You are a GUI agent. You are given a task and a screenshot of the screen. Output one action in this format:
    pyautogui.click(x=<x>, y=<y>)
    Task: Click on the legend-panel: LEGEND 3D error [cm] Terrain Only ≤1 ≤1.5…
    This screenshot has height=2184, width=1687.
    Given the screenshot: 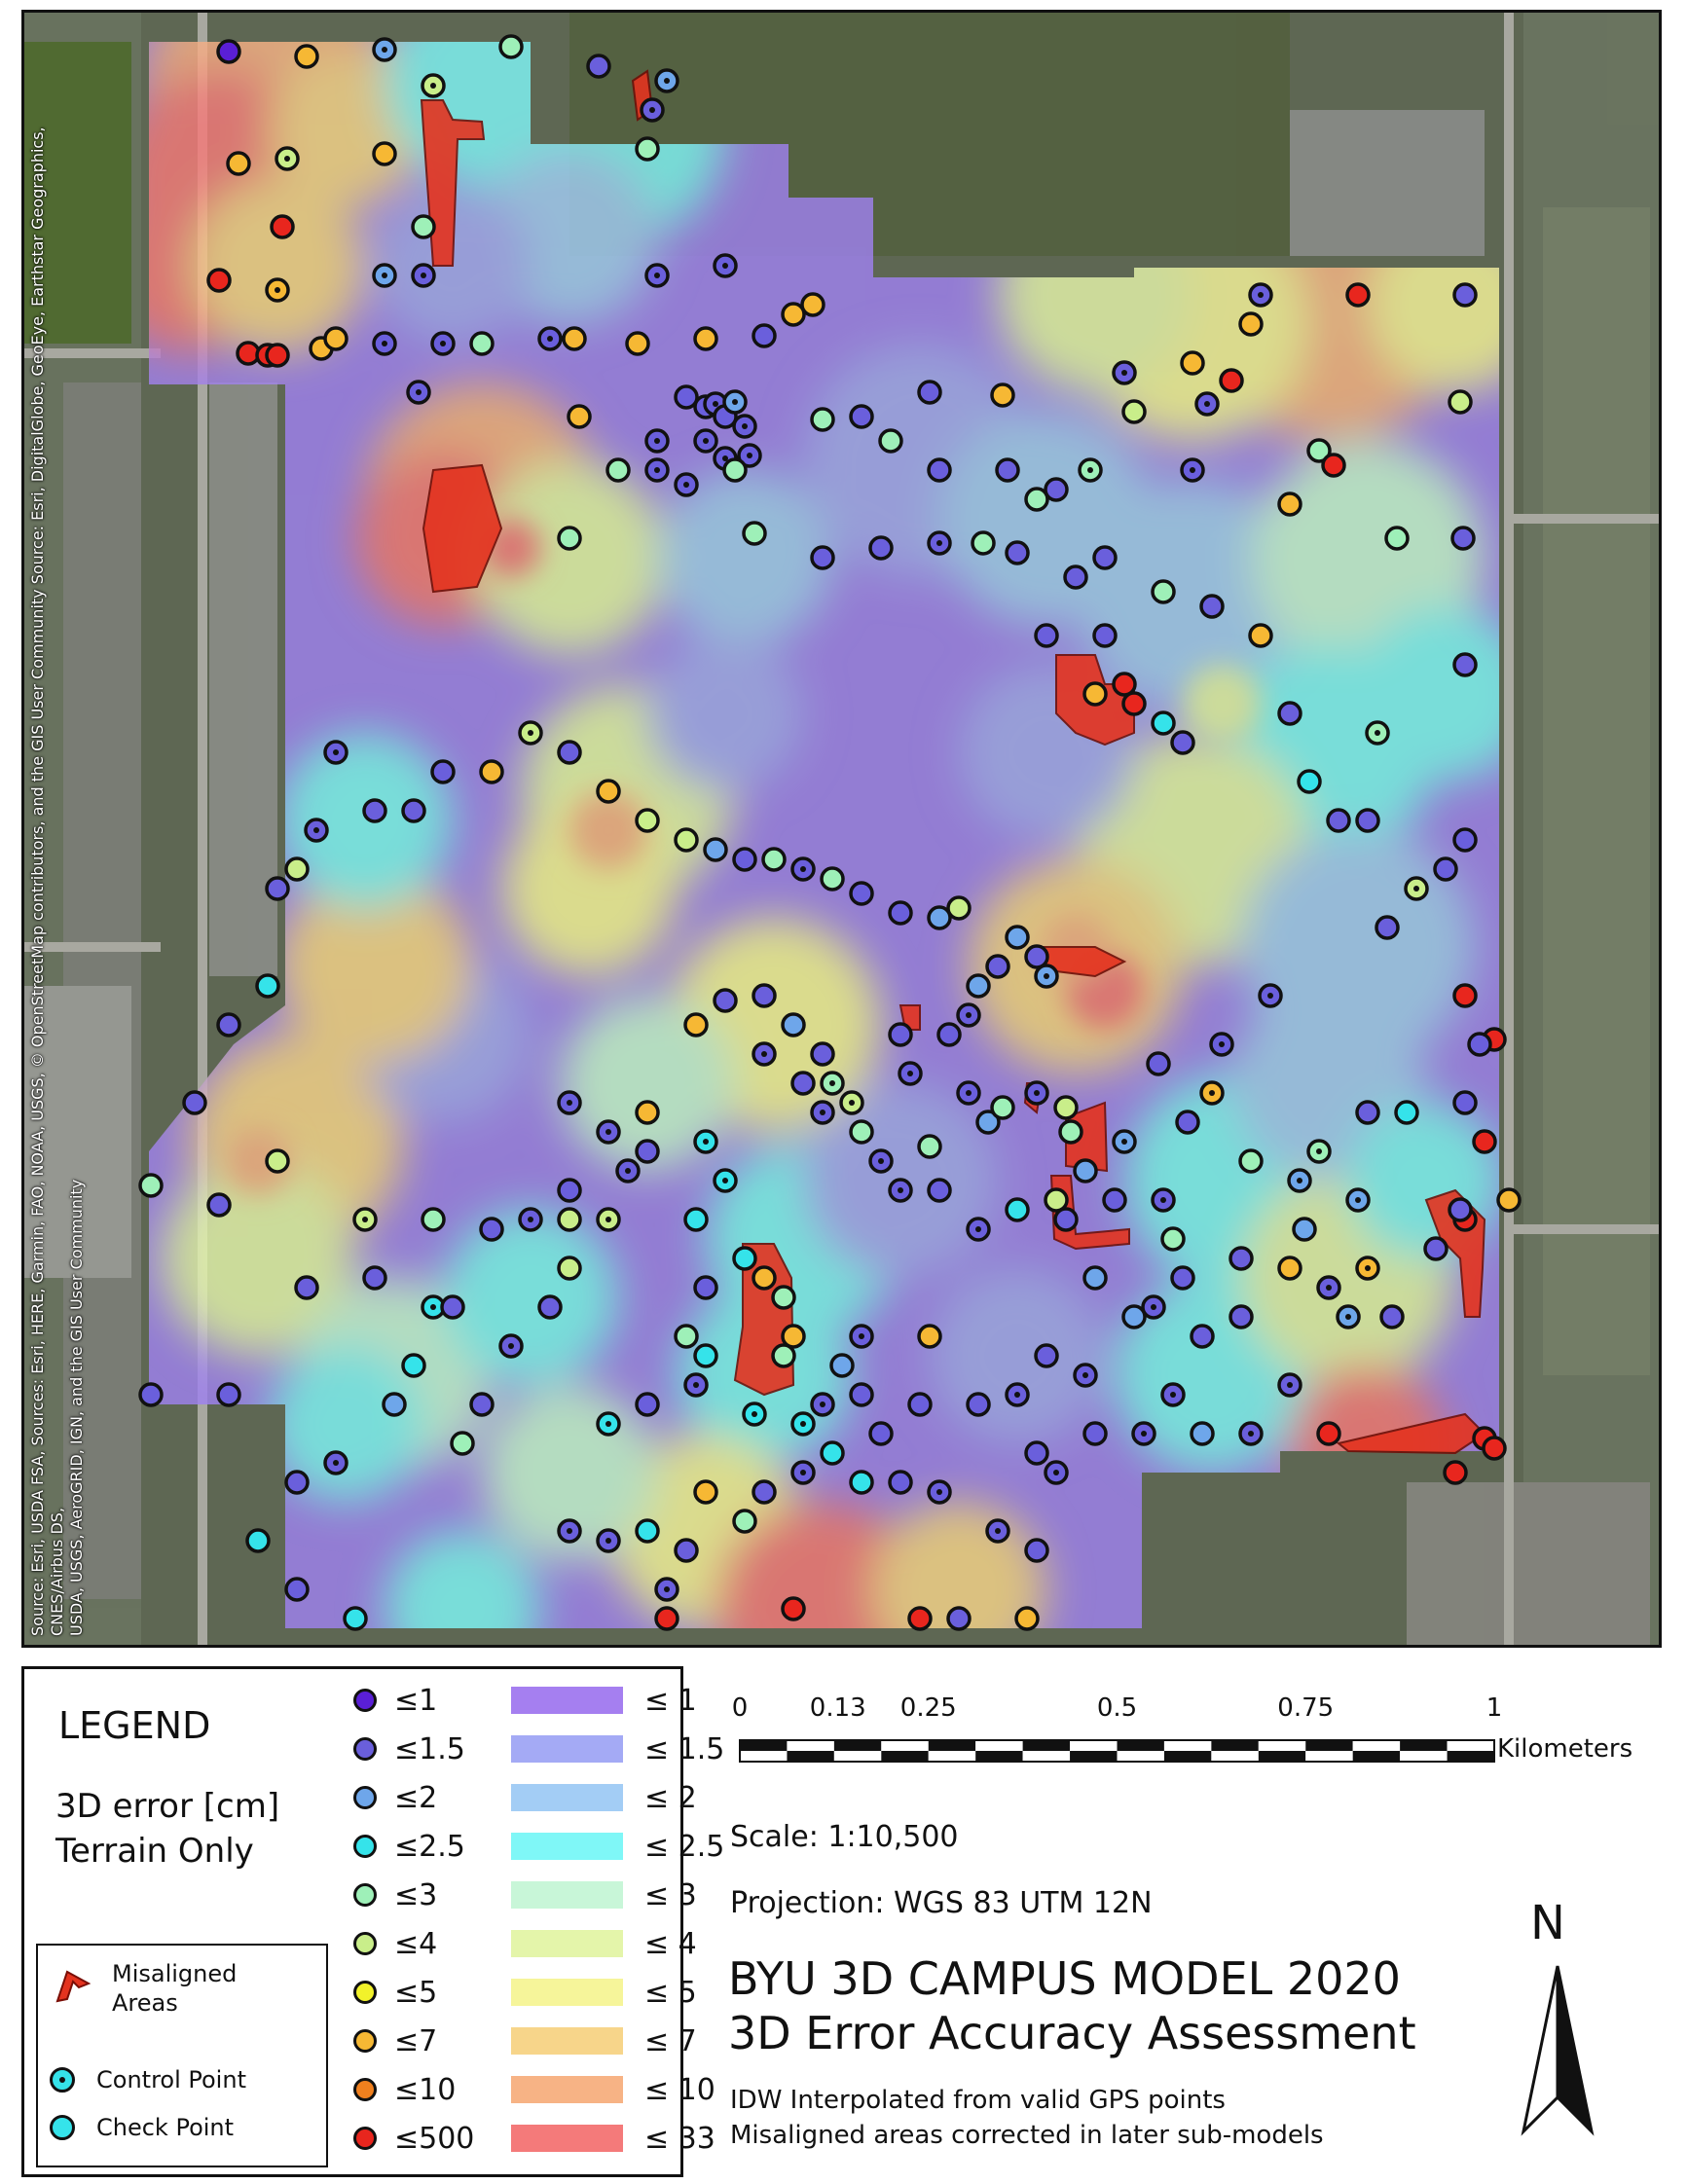 What is the action you would take?
    pyautogui.click(x=372, y=1921)
    